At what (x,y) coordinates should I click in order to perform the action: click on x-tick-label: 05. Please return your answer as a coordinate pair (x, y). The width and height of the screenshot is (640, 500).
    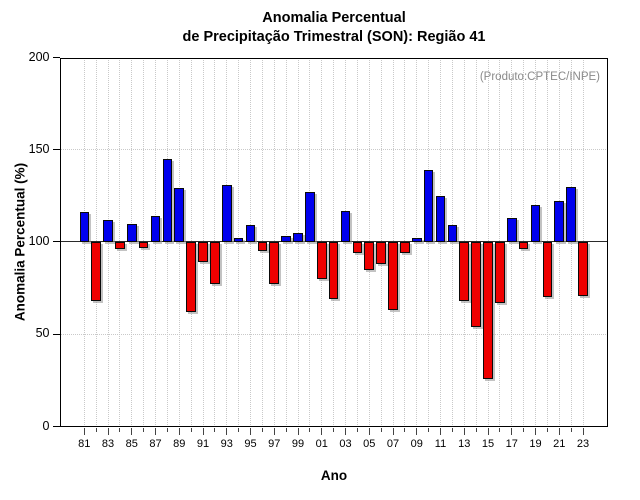
    Looking at the image, I should click on (369, 443).